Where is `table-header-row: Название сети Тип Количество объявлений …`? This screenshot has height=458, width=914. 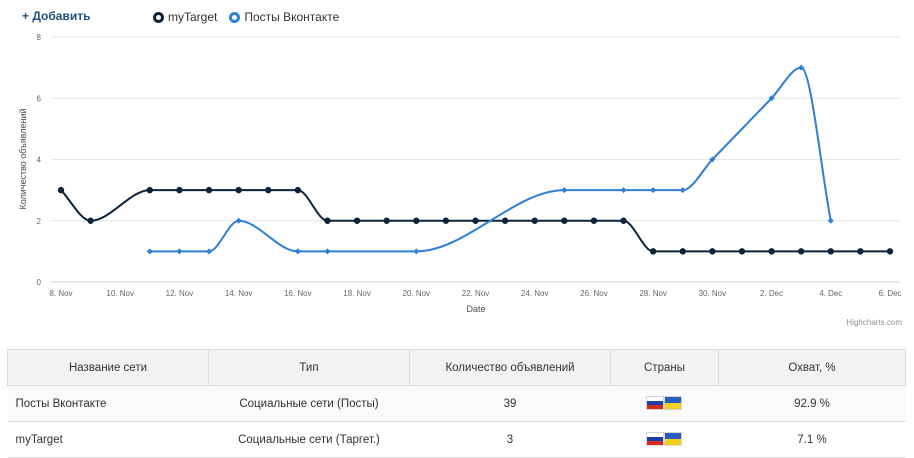 table-header-row: Название сети Тип Количество объявлений … is located at coordinates (456, 367).